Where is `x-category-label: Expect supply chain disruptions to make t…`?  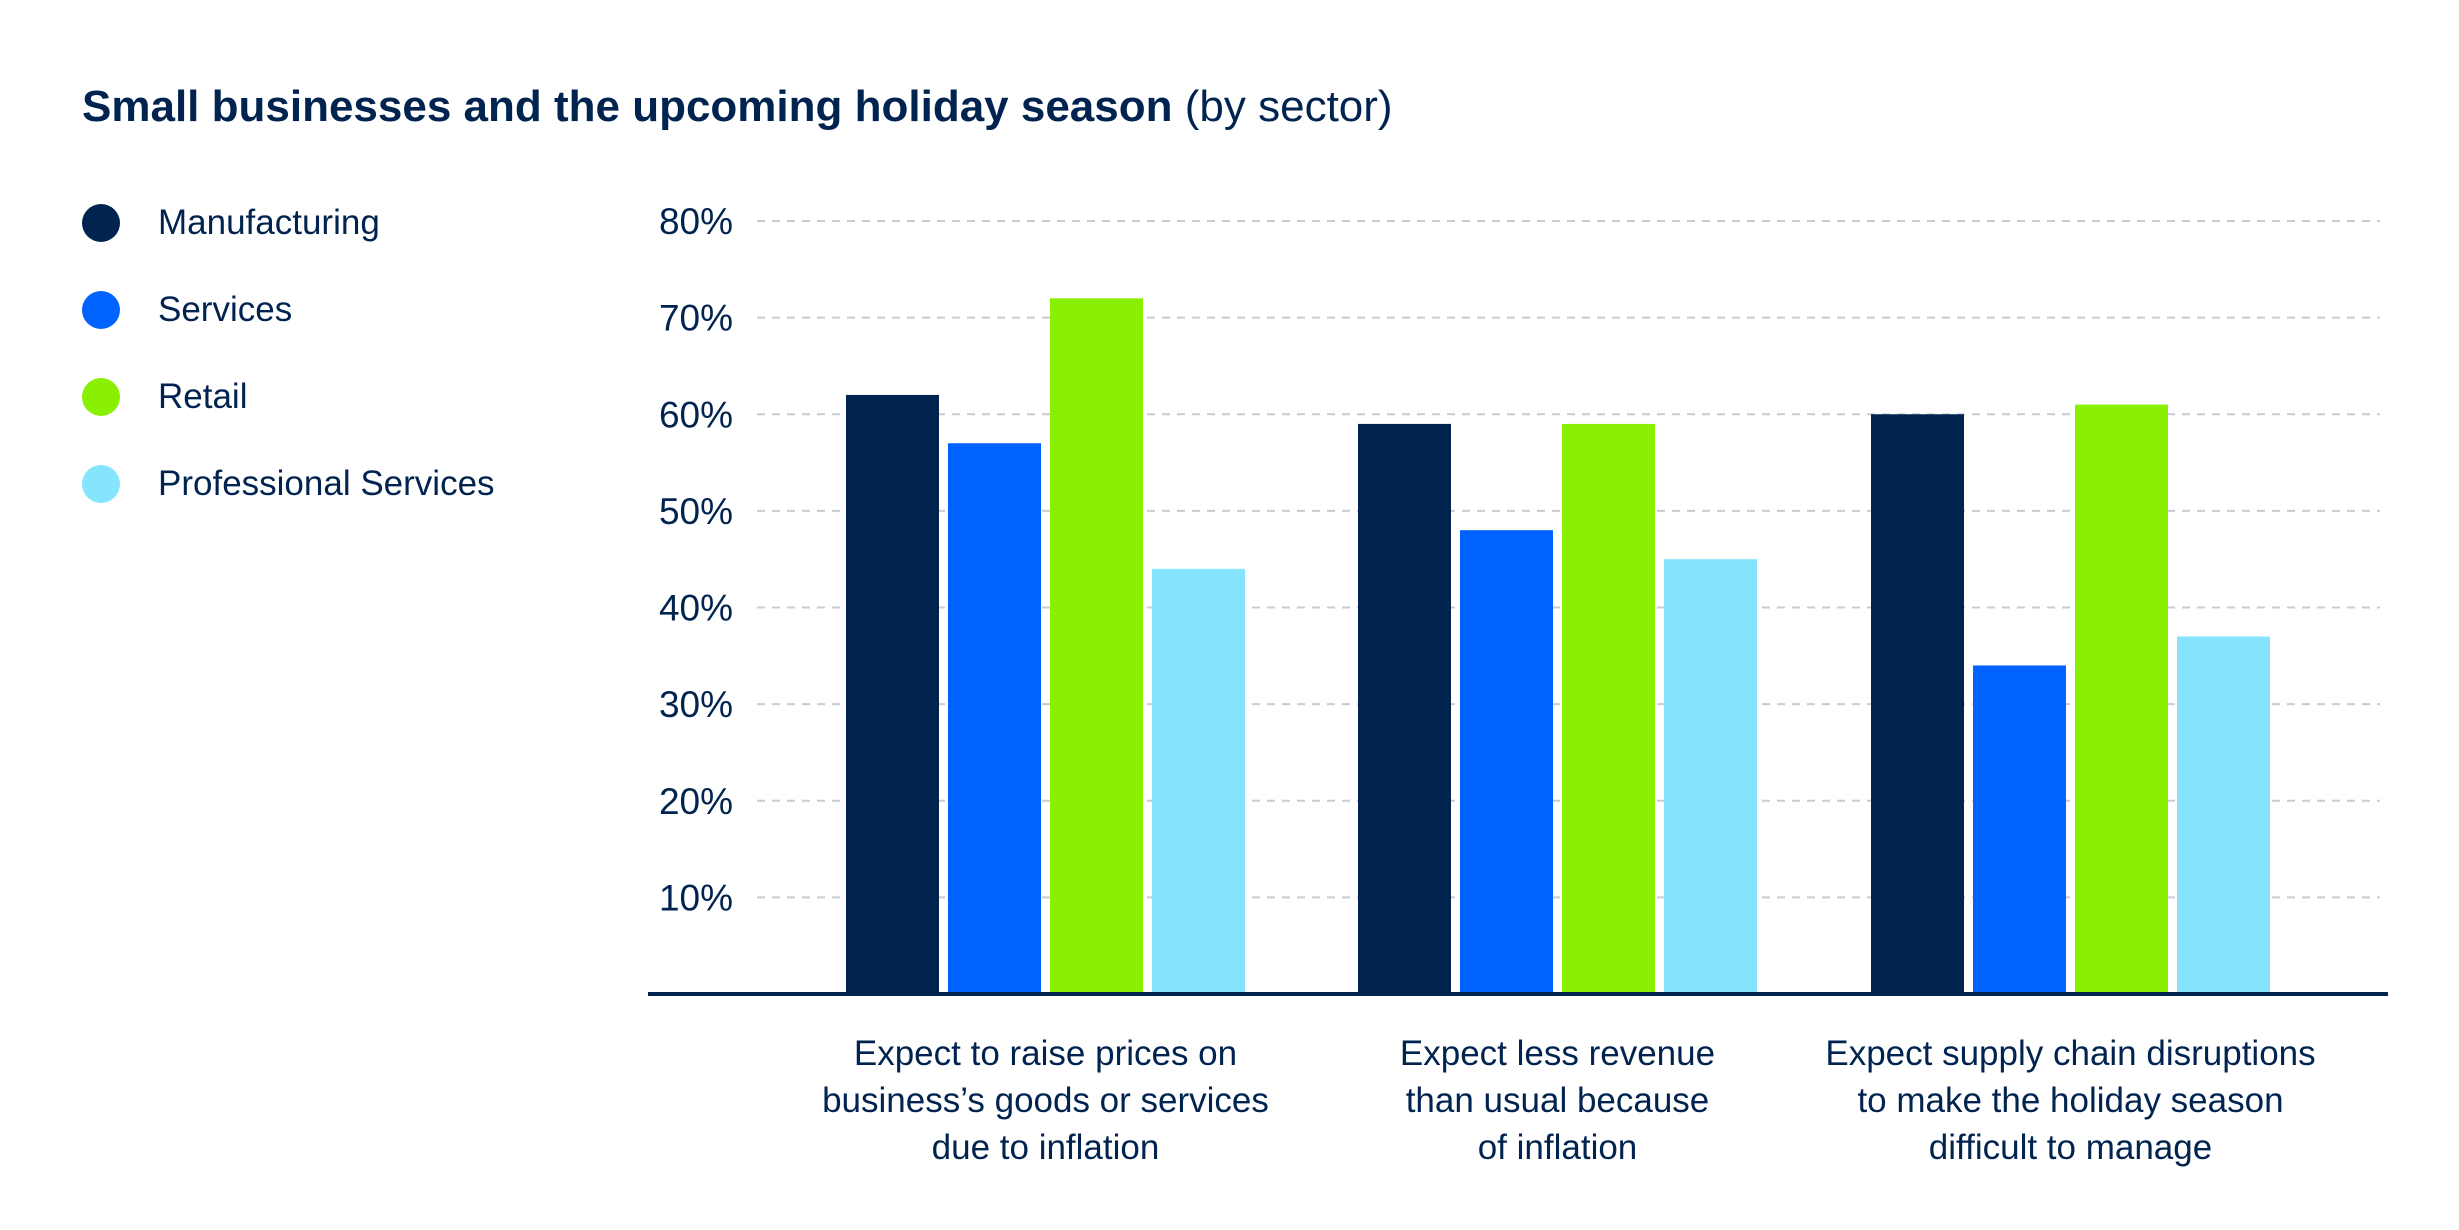
x-category-label: Expect supply chain disruptions to make t… is located at coordinates (2071, 1100).